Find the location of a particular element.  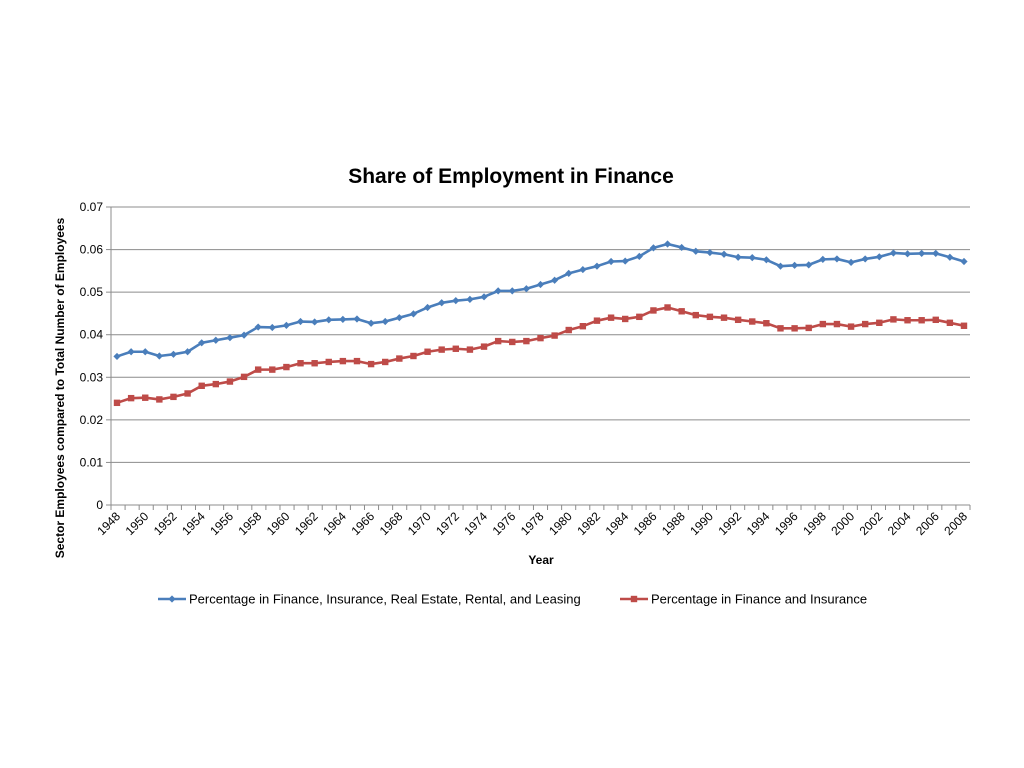

y-tick-label: 0.07 is located at coordinates (92, 207).